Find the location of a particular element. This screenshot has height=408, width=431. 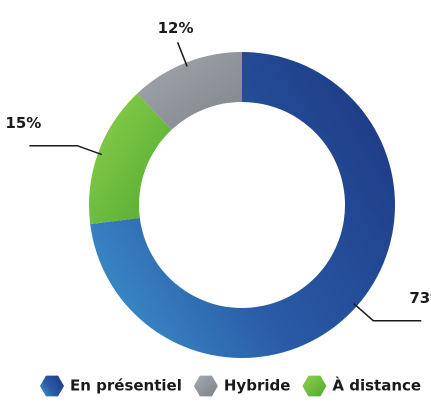

legend-label: Hybride is located at coordinates (257, 386).